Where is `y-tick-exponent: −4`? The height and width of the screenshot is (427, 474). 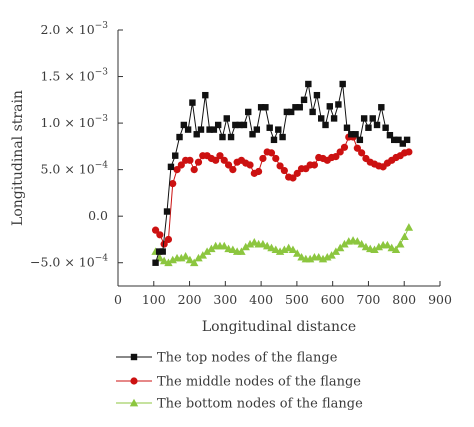
y-tick-exponent: −4 is located at coordinates (102, 166).